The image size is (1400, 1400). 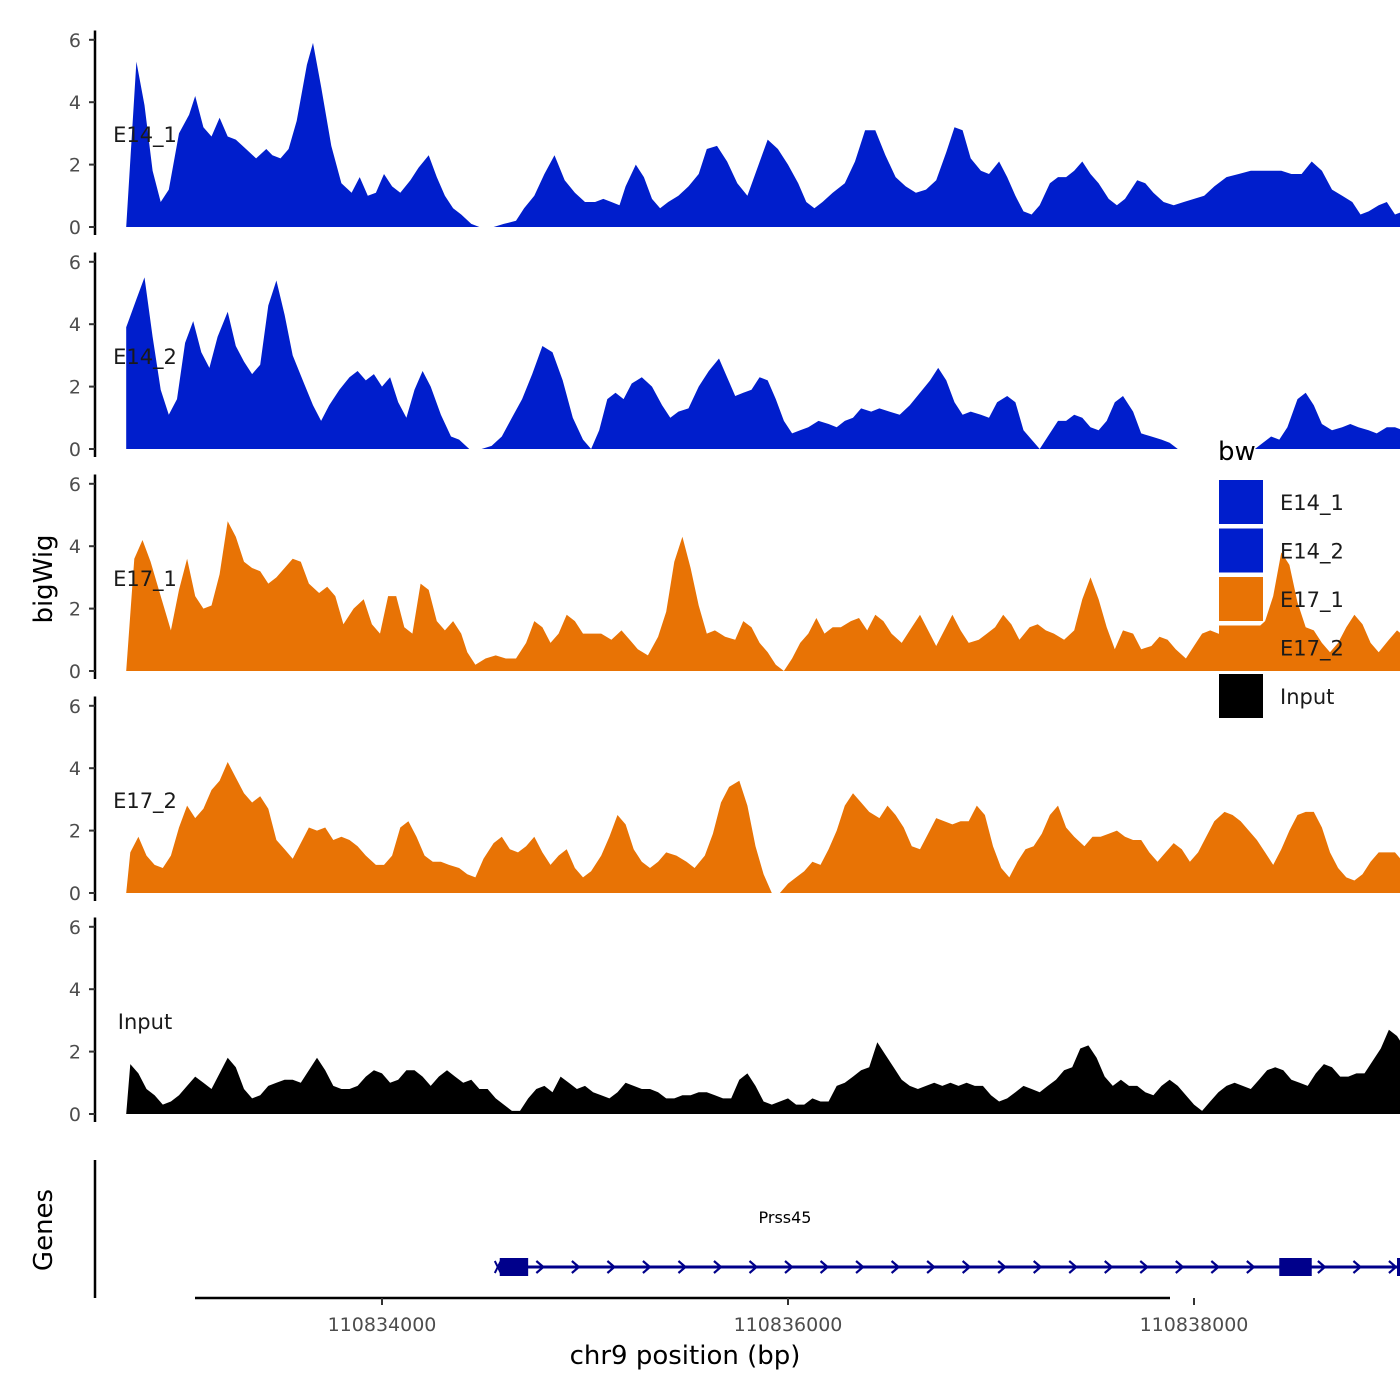 I want to click on x-tick-label: 110836000, so click(x=788, y=1325).